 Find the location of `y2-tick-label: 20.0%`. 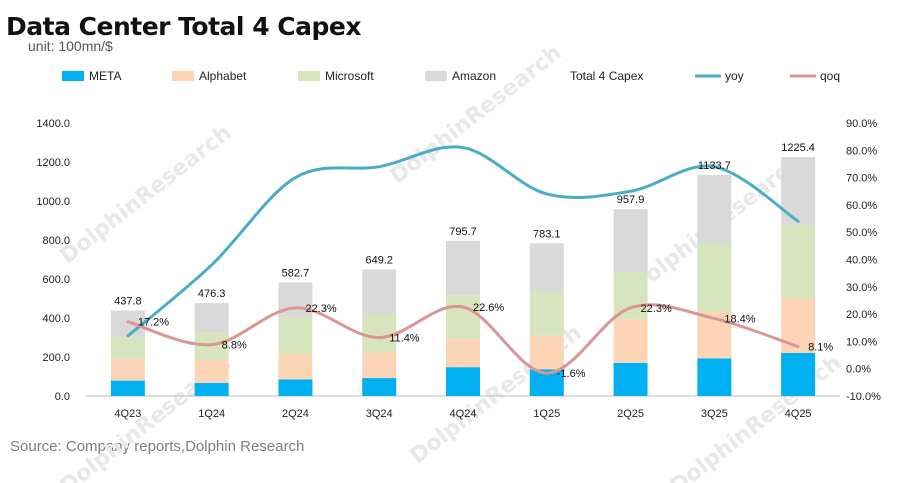

y2-tick-label: 20.0% is located at coordinates (861, 315).